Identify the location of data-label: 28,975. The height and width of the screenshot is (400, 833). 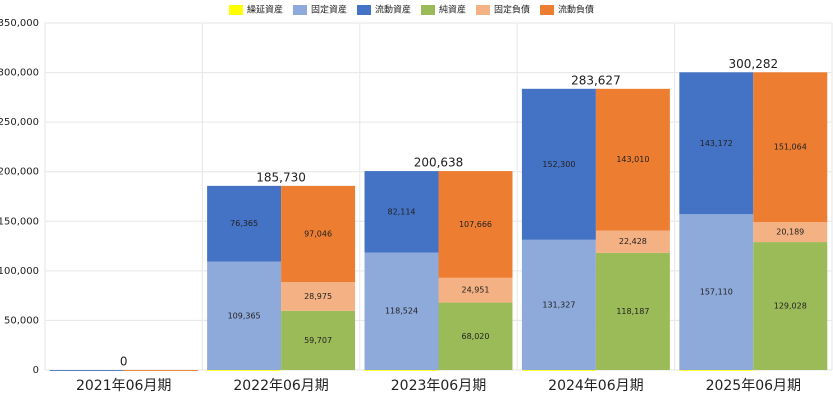
(318, 296).